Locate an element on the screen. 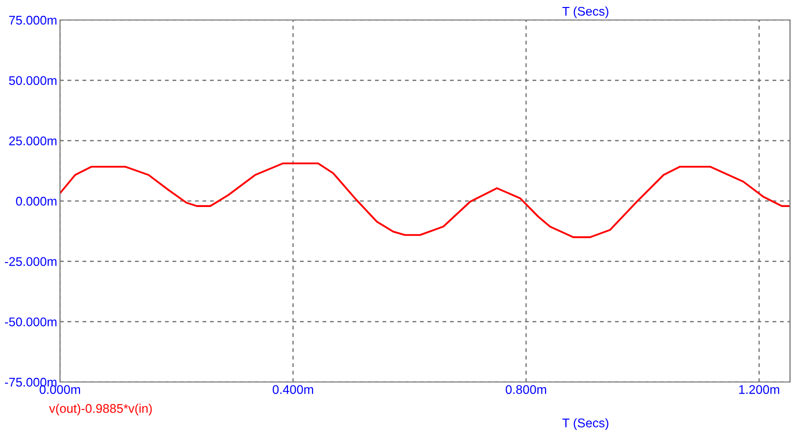 The height and width of the screenshot is (437, 791). x-tick-label: 0.400m is located at coordinates (293, 389).